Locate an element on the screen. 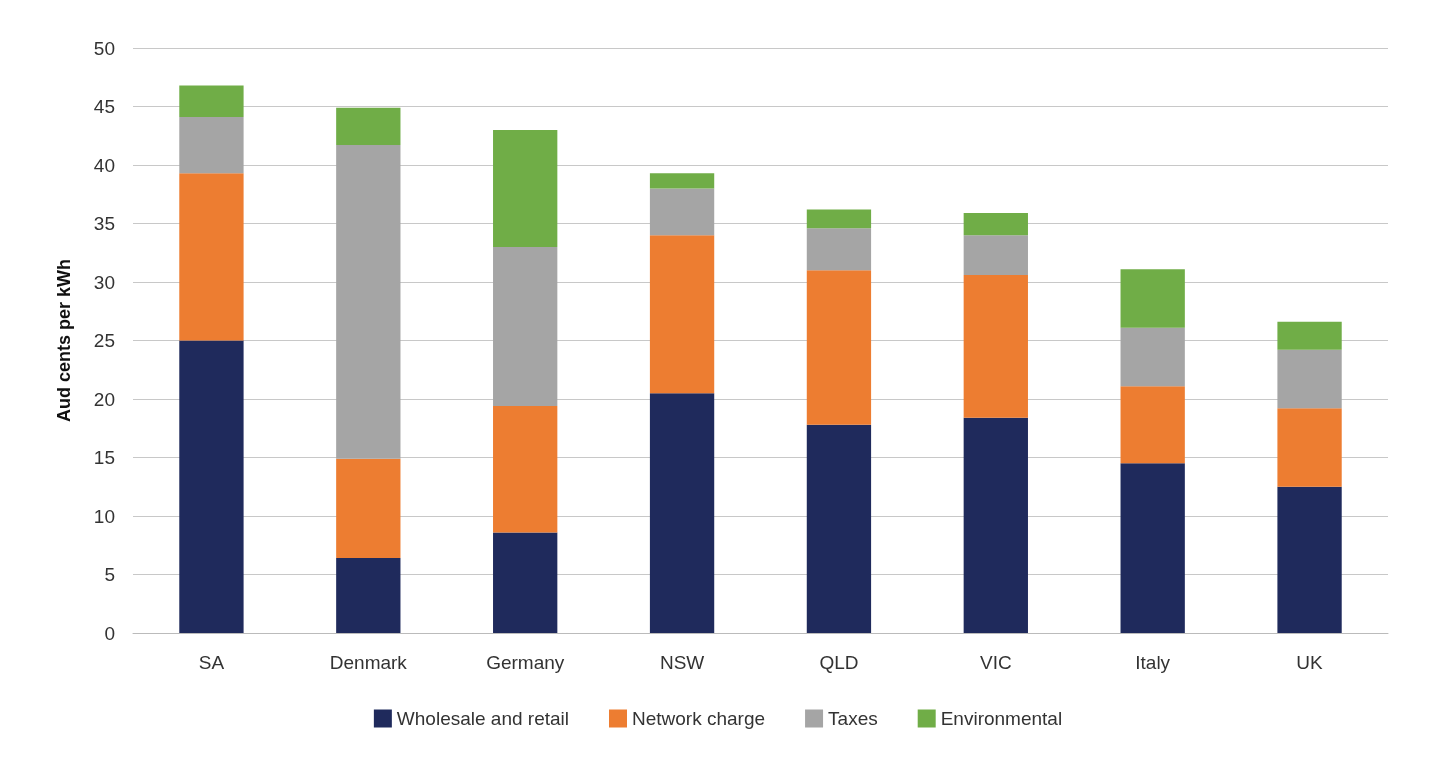 The height and width of the screenshot is (762, 1438). x-tick-label: NSW is located at coordinates (682, 662).